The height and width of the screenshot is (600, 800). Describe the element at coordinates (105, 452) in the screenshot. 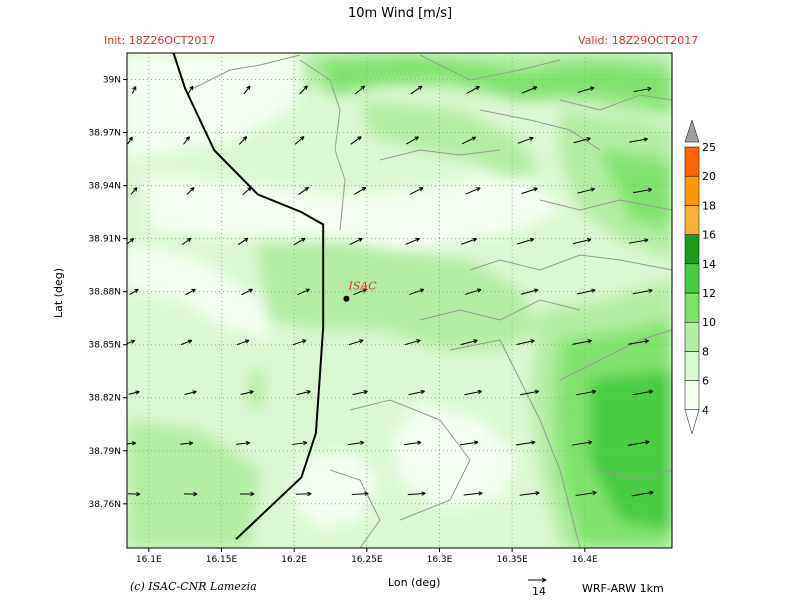

I see `y-tick-label: 38.79N` at that location.